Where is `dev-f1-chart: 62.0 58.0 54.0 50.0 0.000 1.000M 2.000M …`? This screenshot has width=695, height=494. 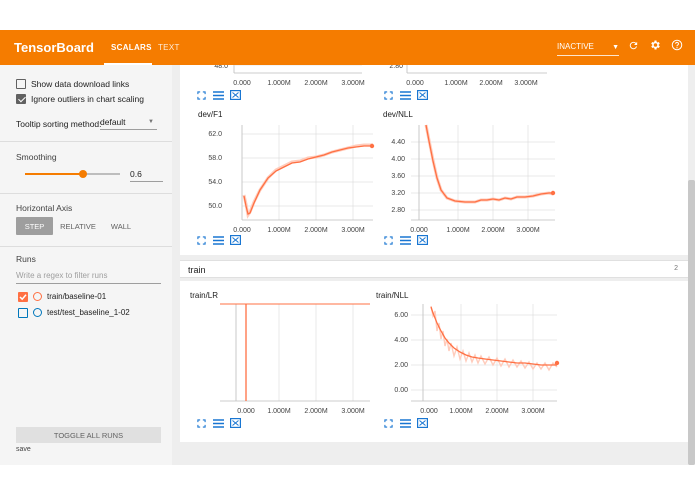 dev-f1-chart: 62.0 58.0 54.0 50.0 0.000 1.000M 2.000M … is located at coordinates (291, 179).